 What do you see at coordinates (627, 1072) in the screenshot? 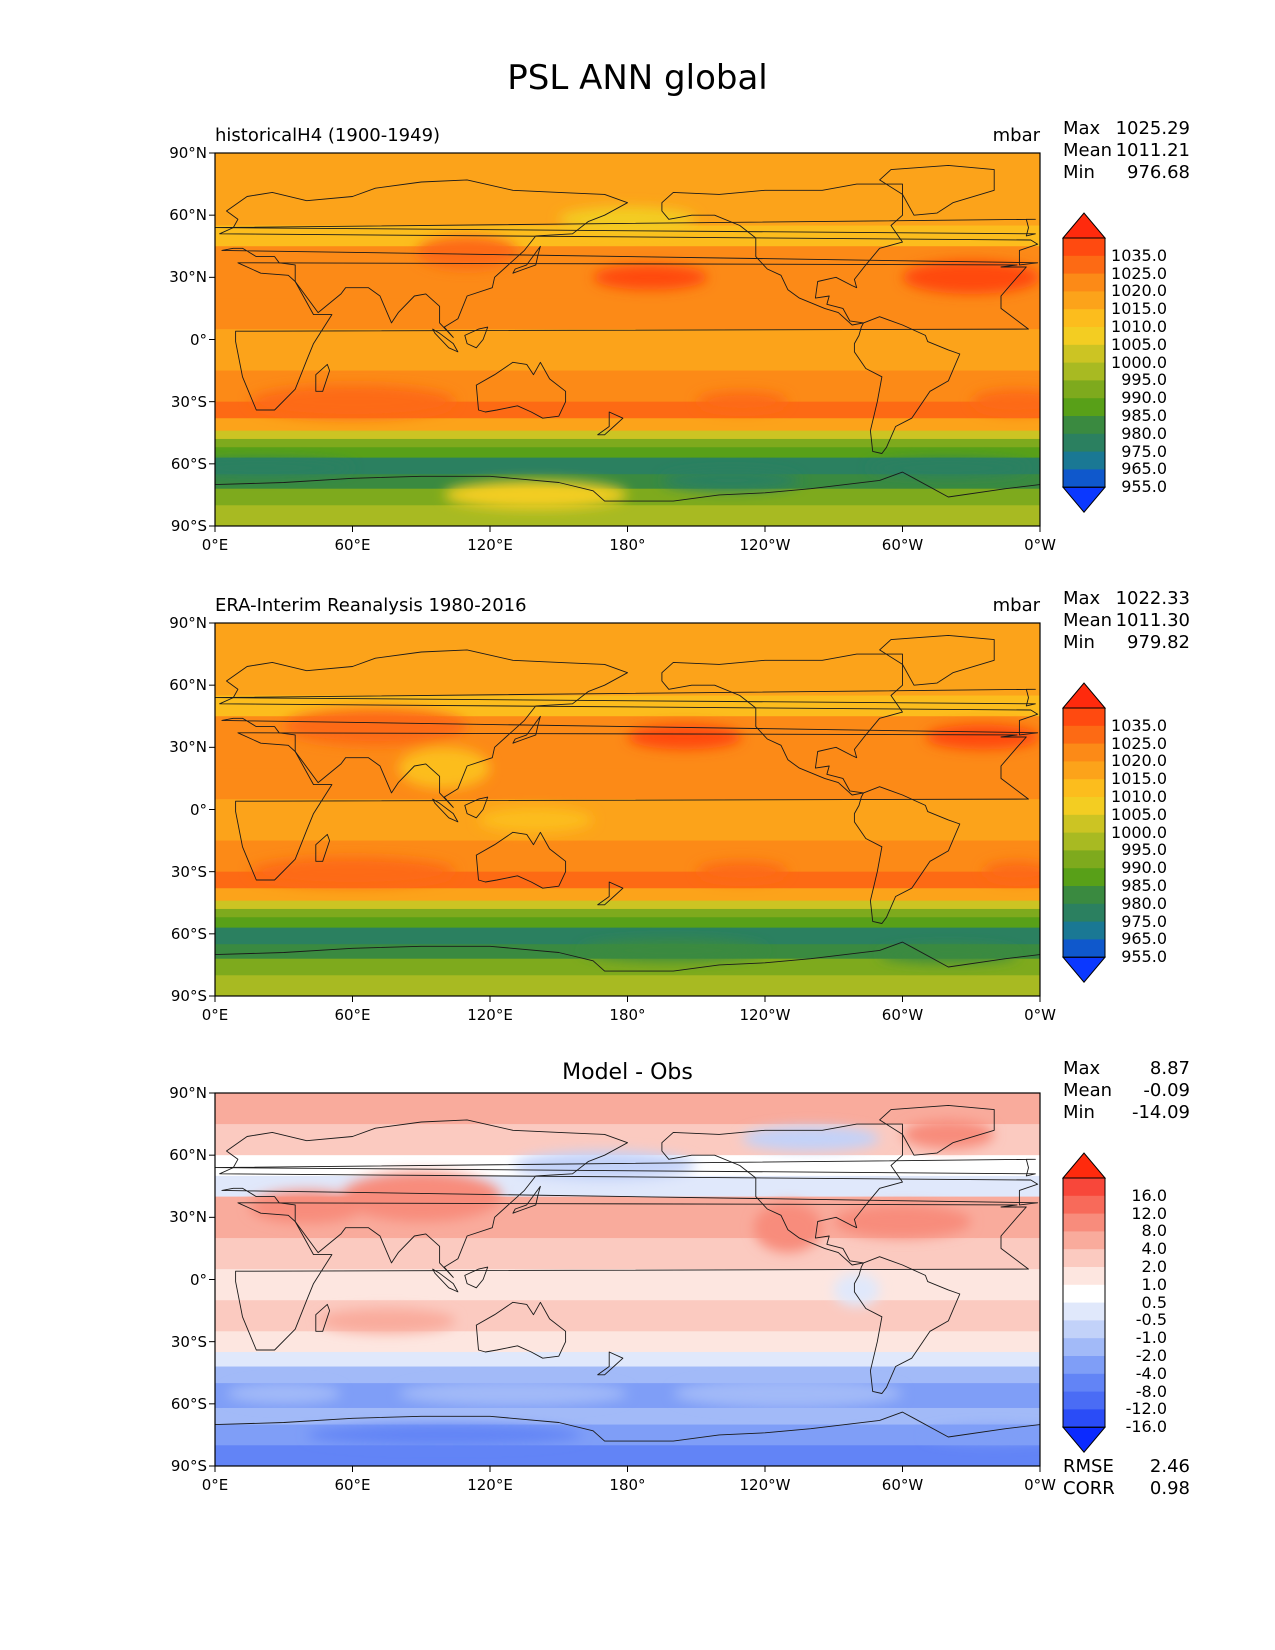
I see `panel-2-title: Model - Obs` at bounding box center [627, 1072].